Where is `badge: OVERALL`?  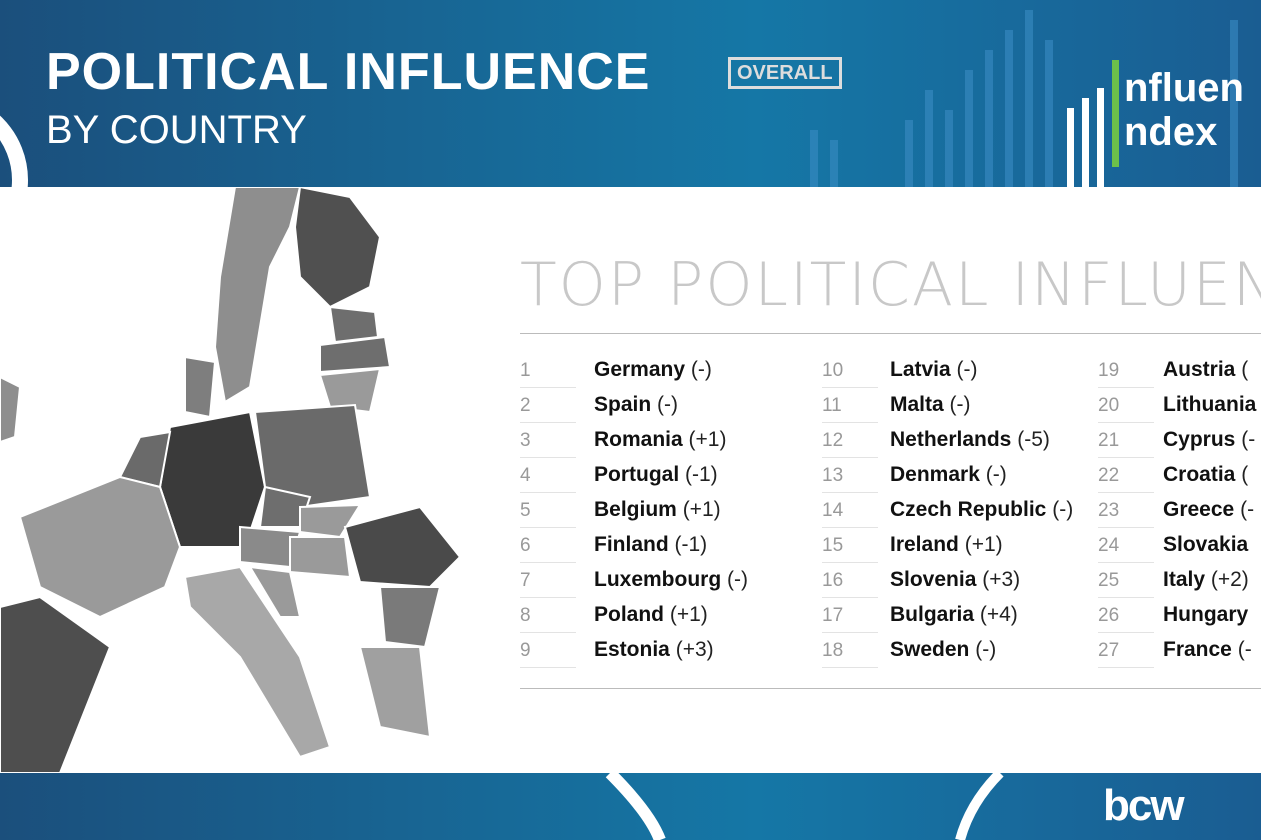
badge: OVERALL is located at coordinates (785, 73).